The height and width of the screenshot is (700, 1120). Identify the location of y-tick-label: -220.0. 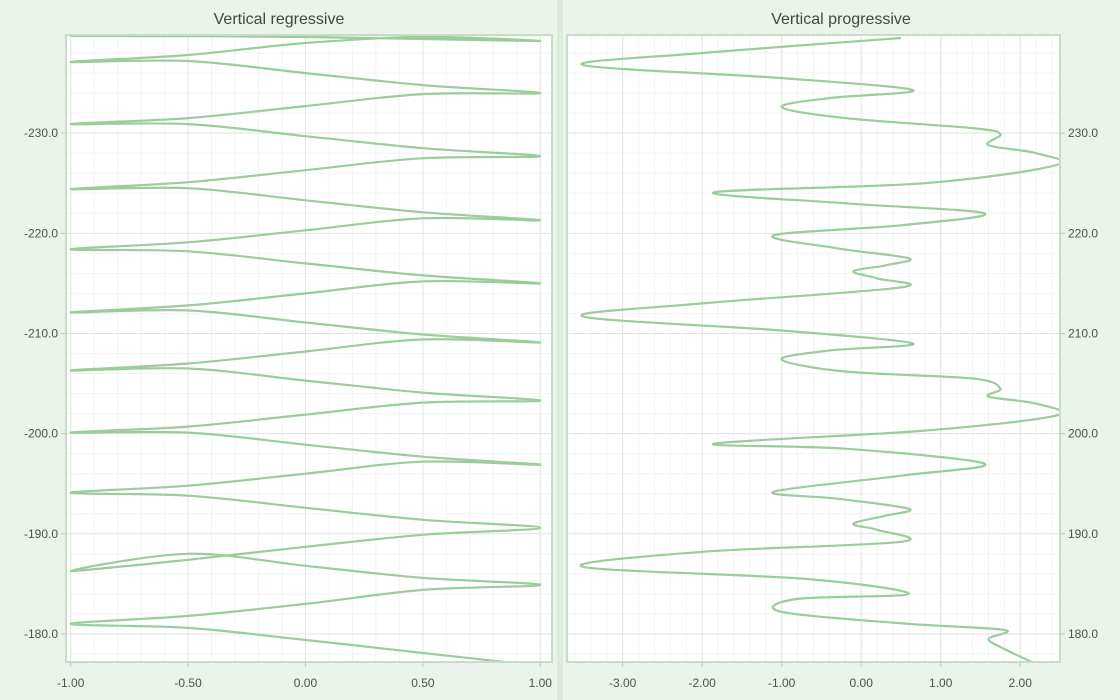
(41, 233).